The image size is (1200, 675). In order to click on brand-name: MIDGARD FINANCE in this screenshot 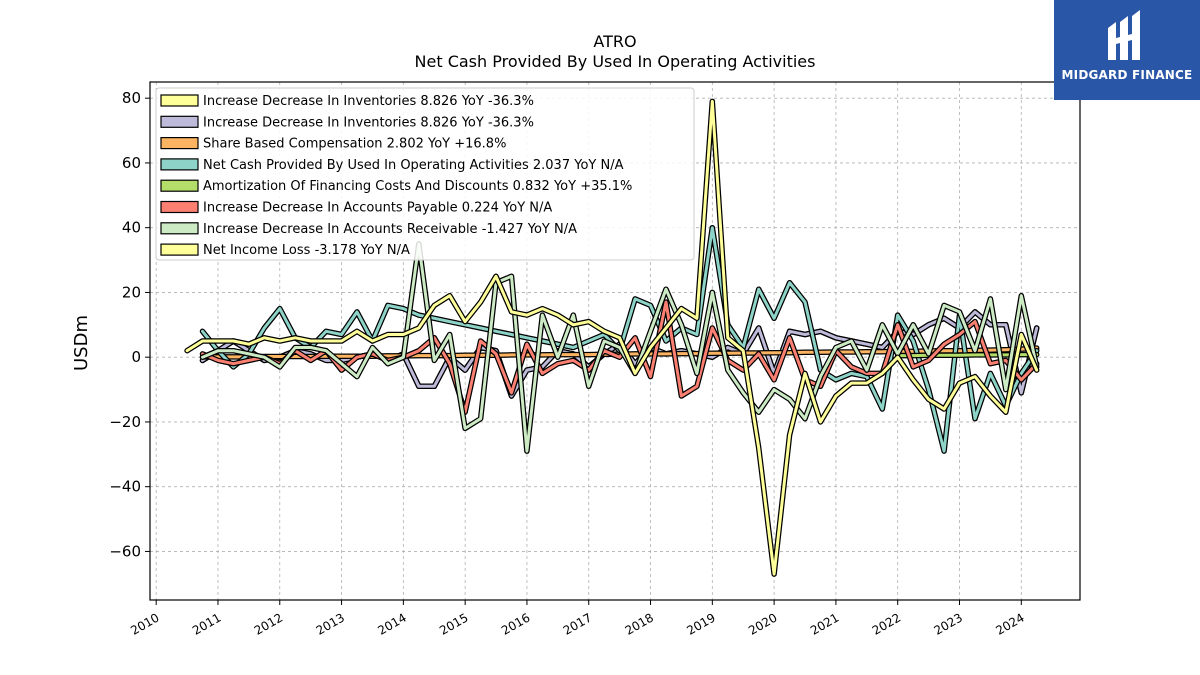, I will do `click(1127, 75)`.